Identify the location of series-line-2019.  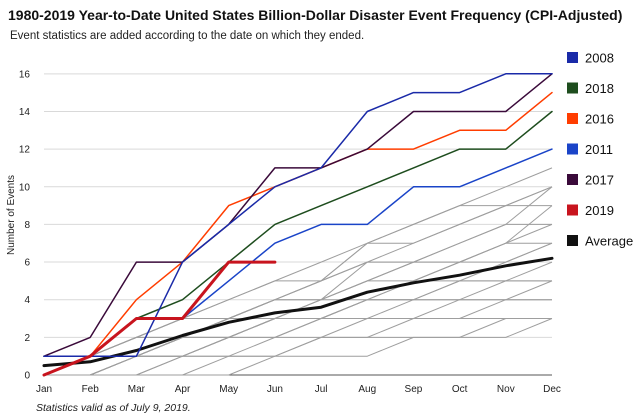
(159, 318).